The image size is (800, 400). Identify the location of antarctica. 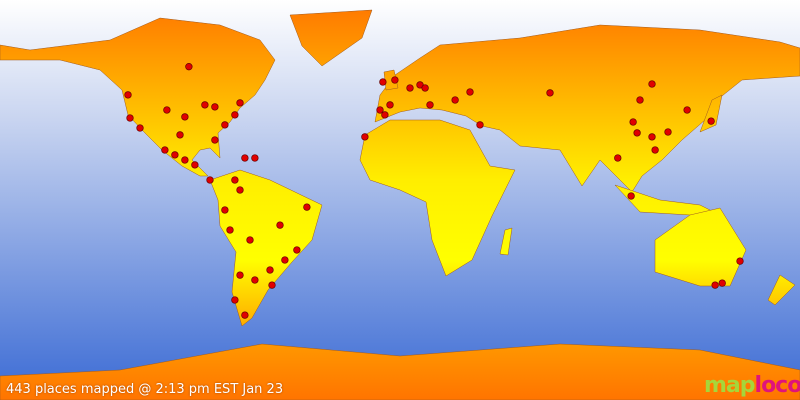
(400, 371).